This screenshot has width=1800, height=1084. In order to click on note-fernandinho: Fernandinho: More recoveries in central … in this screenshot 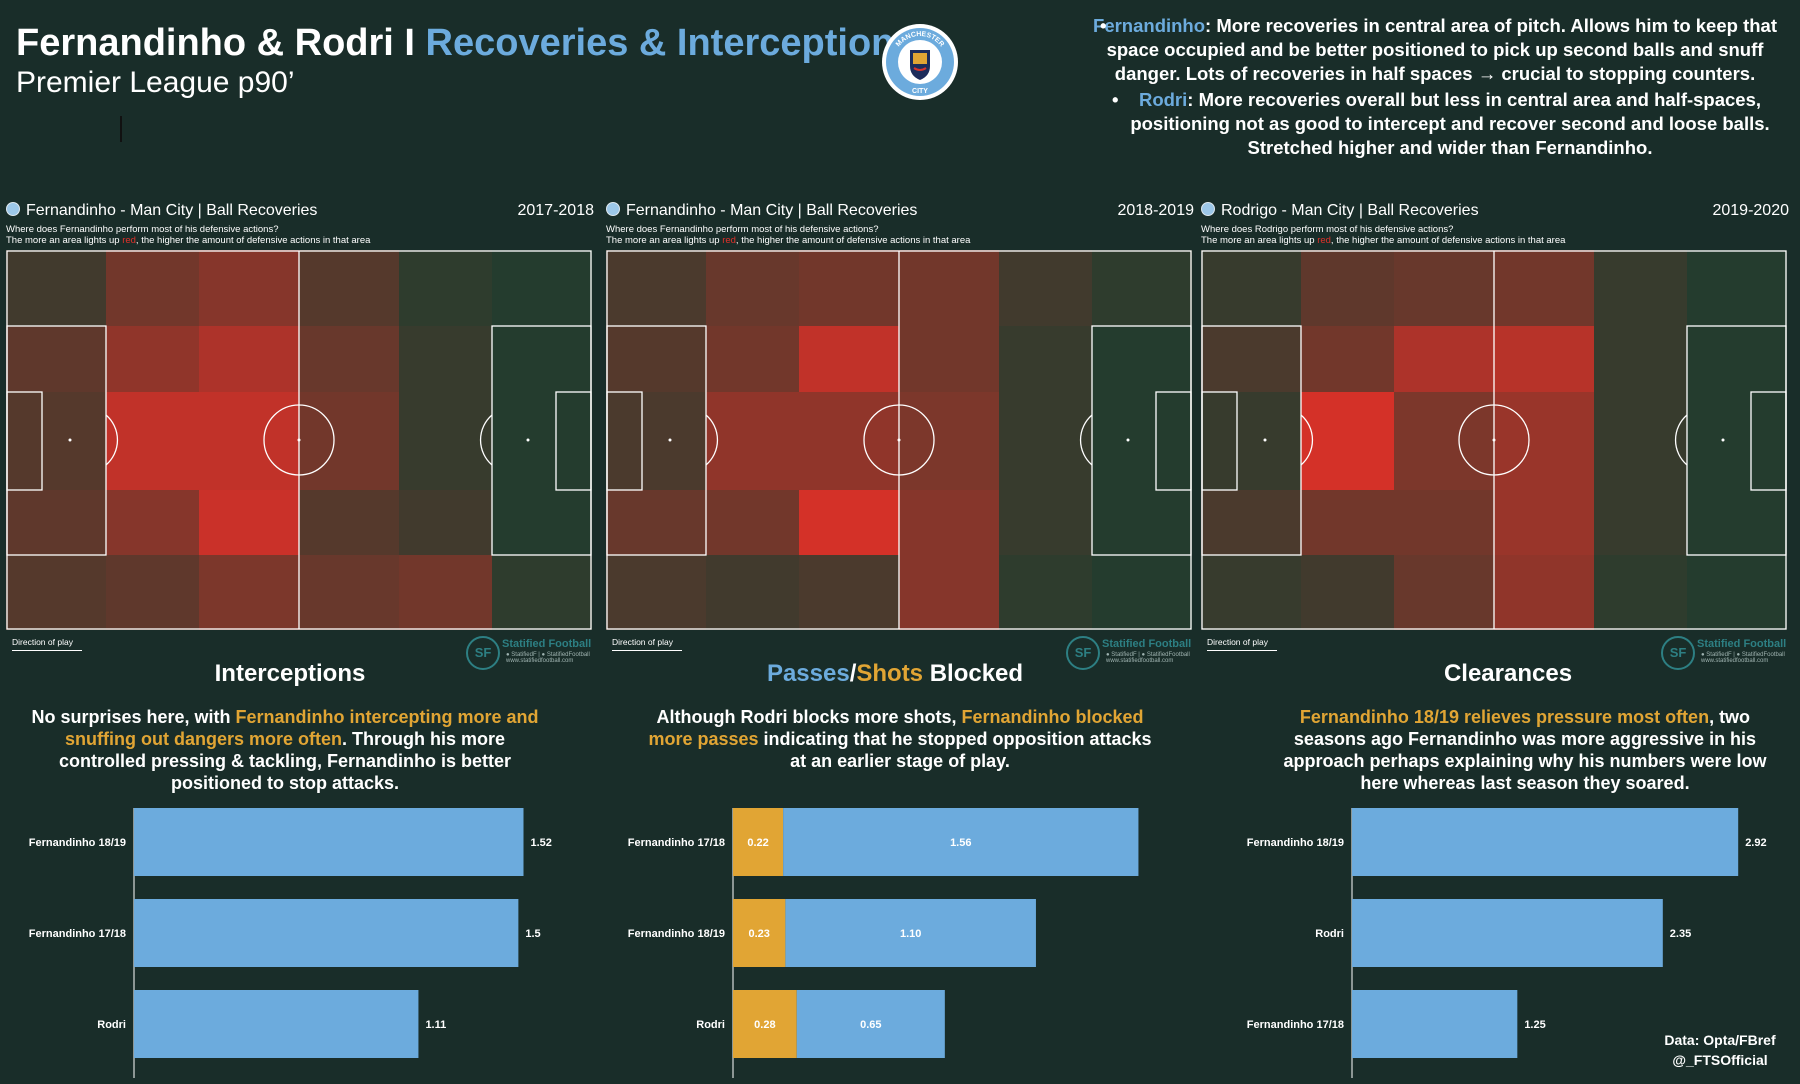, I will do `click(1435, 50)`.